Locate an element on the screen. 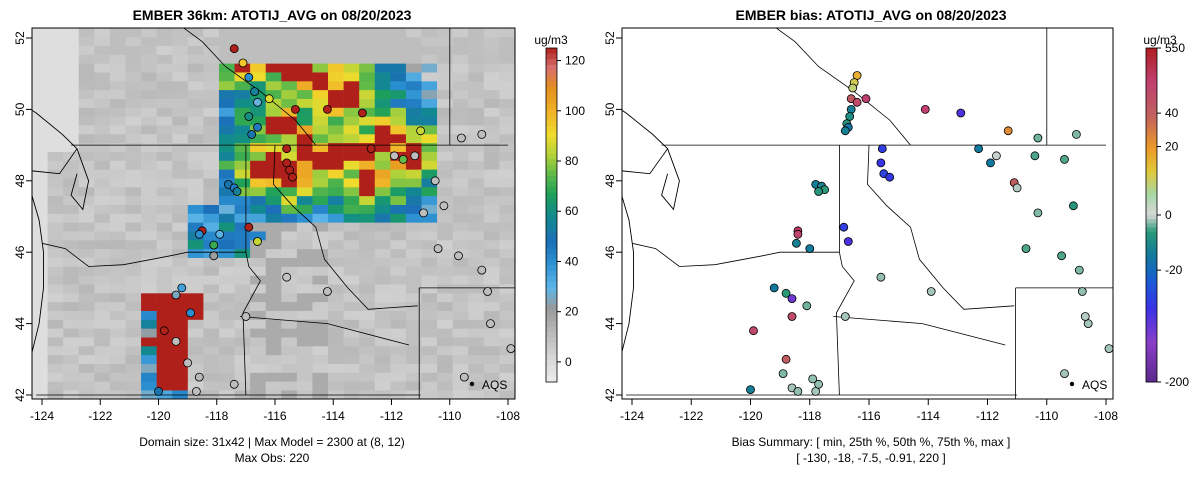 Image resolution: width=1200 pixels, height=484 pixels. y-tick-label: 52 is located at coordinates (20, 38).